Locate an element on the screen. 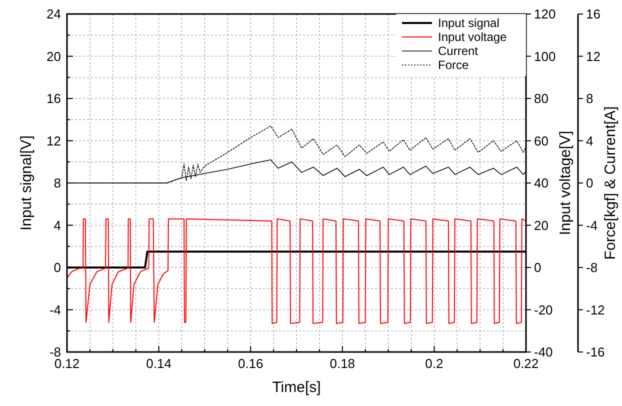 Image resolution: width=622 pixels, height=406 pixels. x-tick-label: 0.2 is located at coordinates (434, 363).